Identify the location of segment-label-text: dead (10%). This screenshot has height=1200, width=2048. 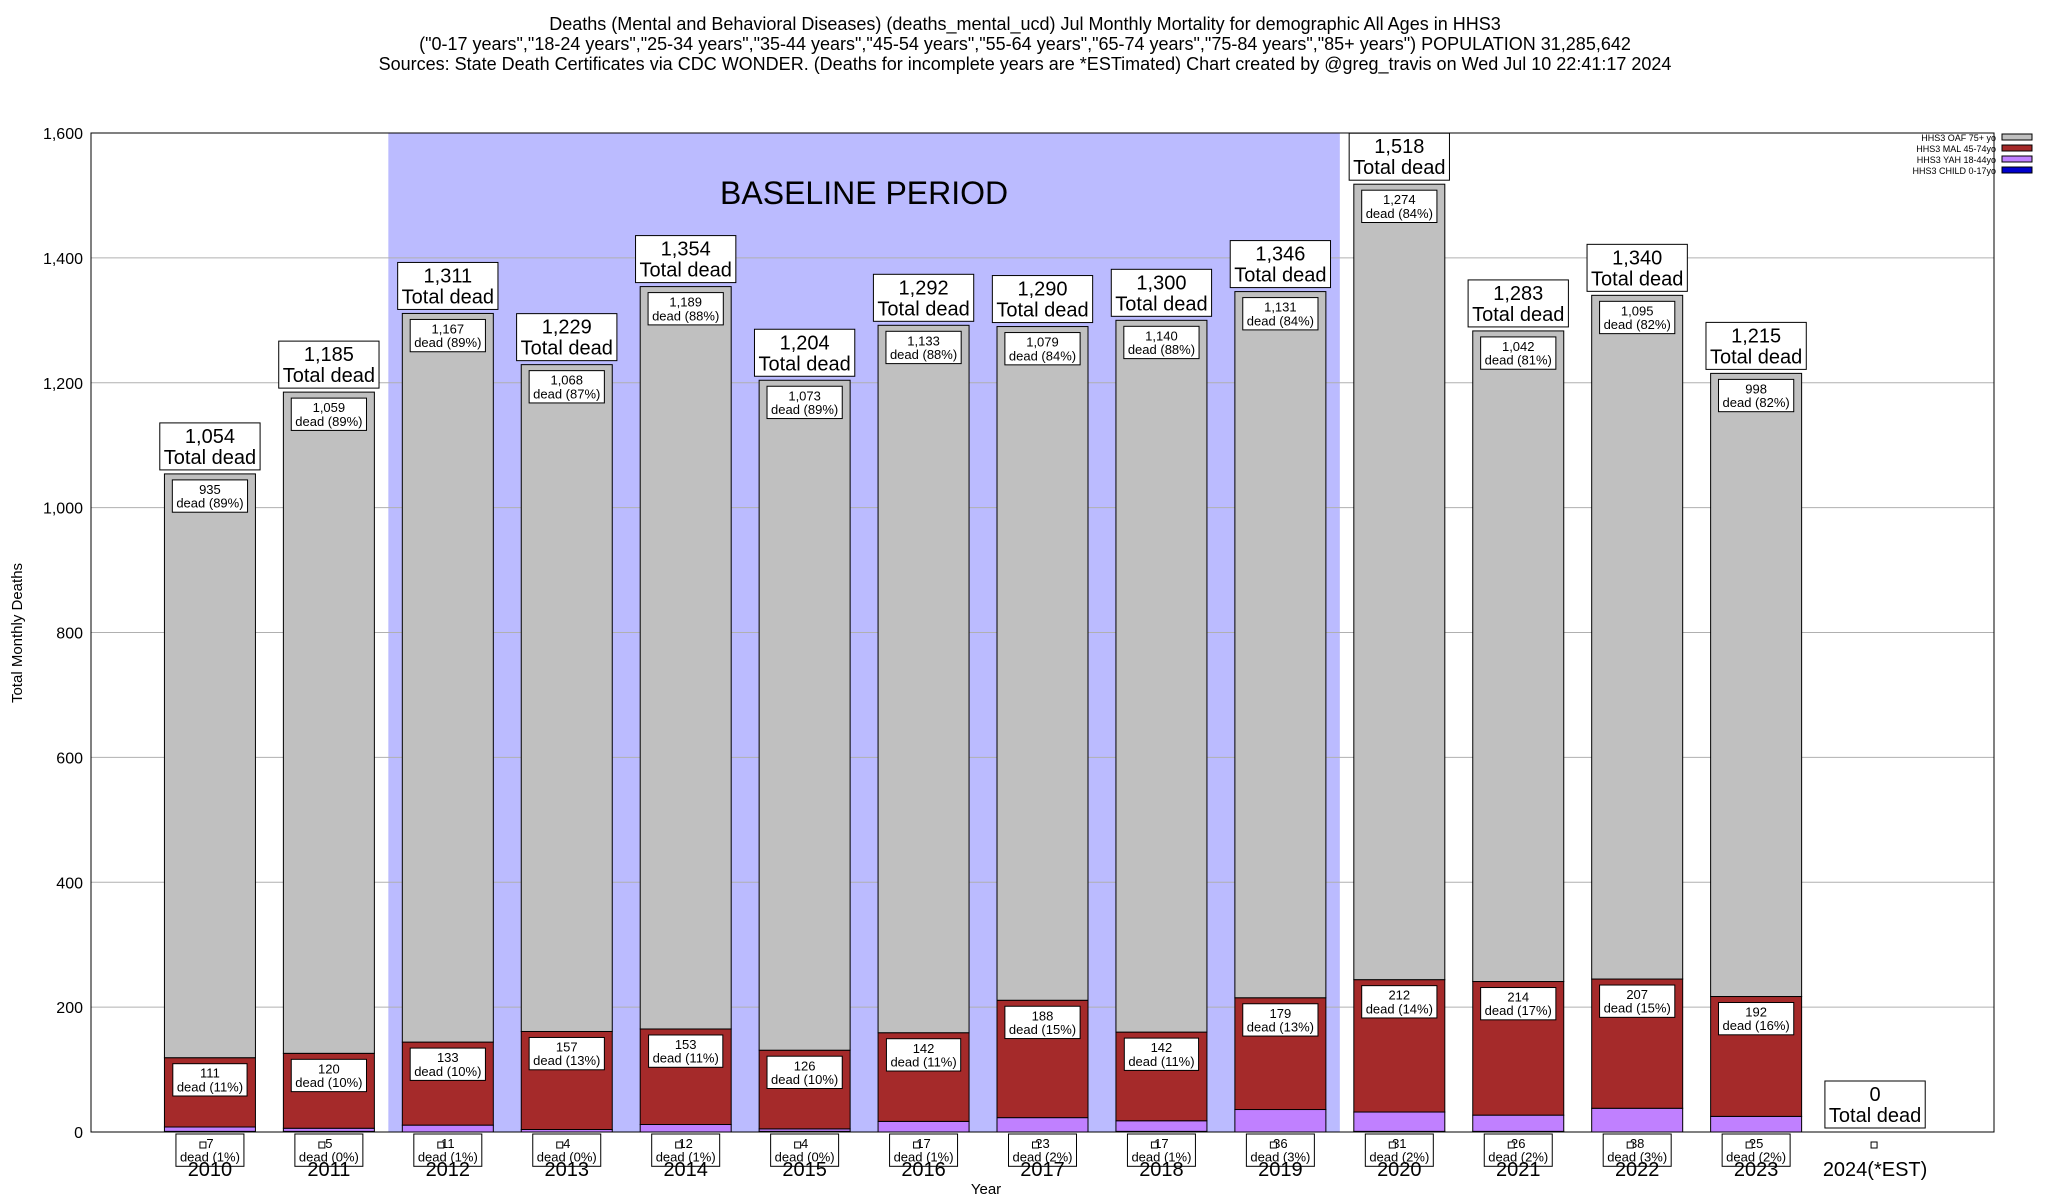
(447, 1071).